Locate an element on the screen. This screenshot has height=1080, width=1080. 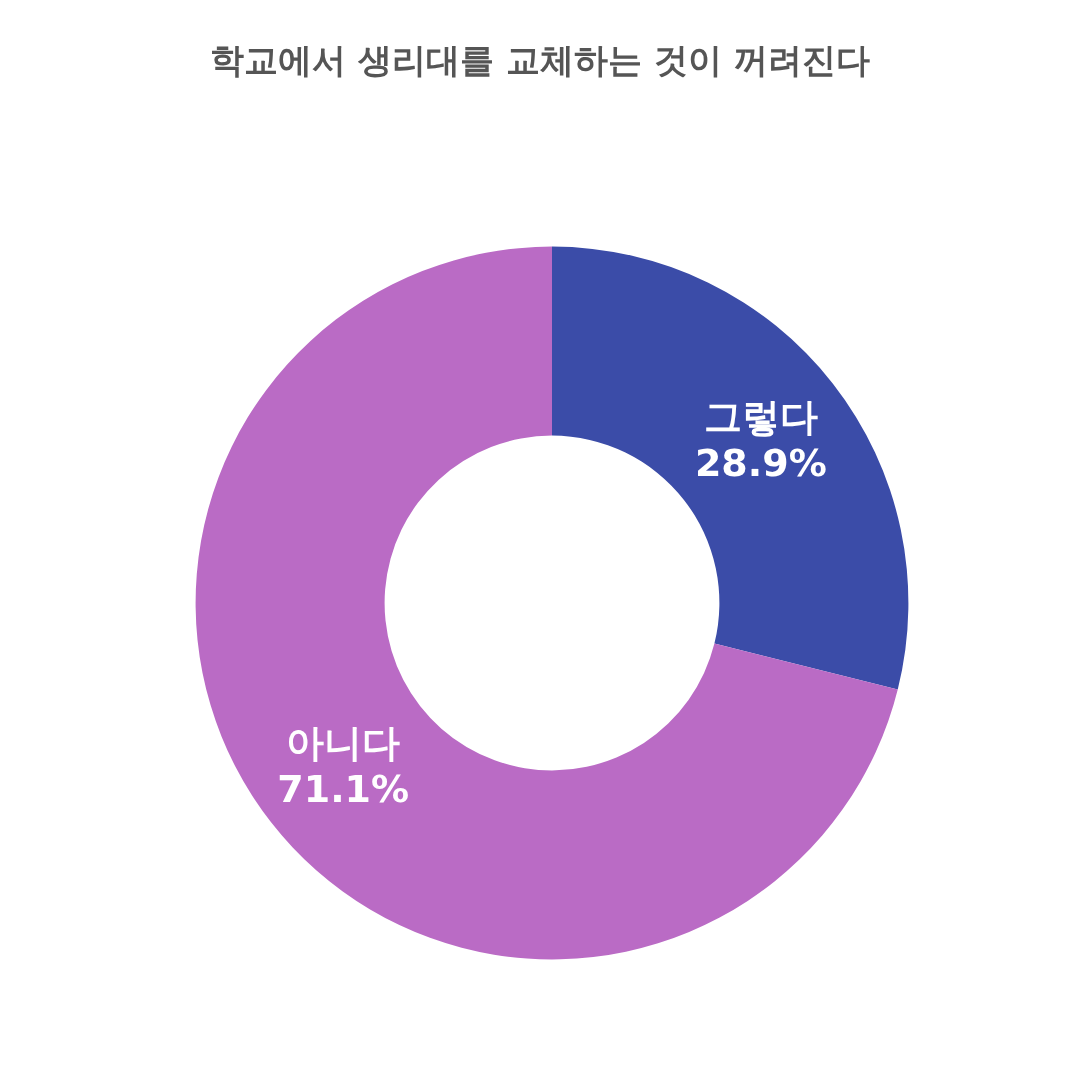
slice-label: 아니다 is located at coordinates (343, 743).